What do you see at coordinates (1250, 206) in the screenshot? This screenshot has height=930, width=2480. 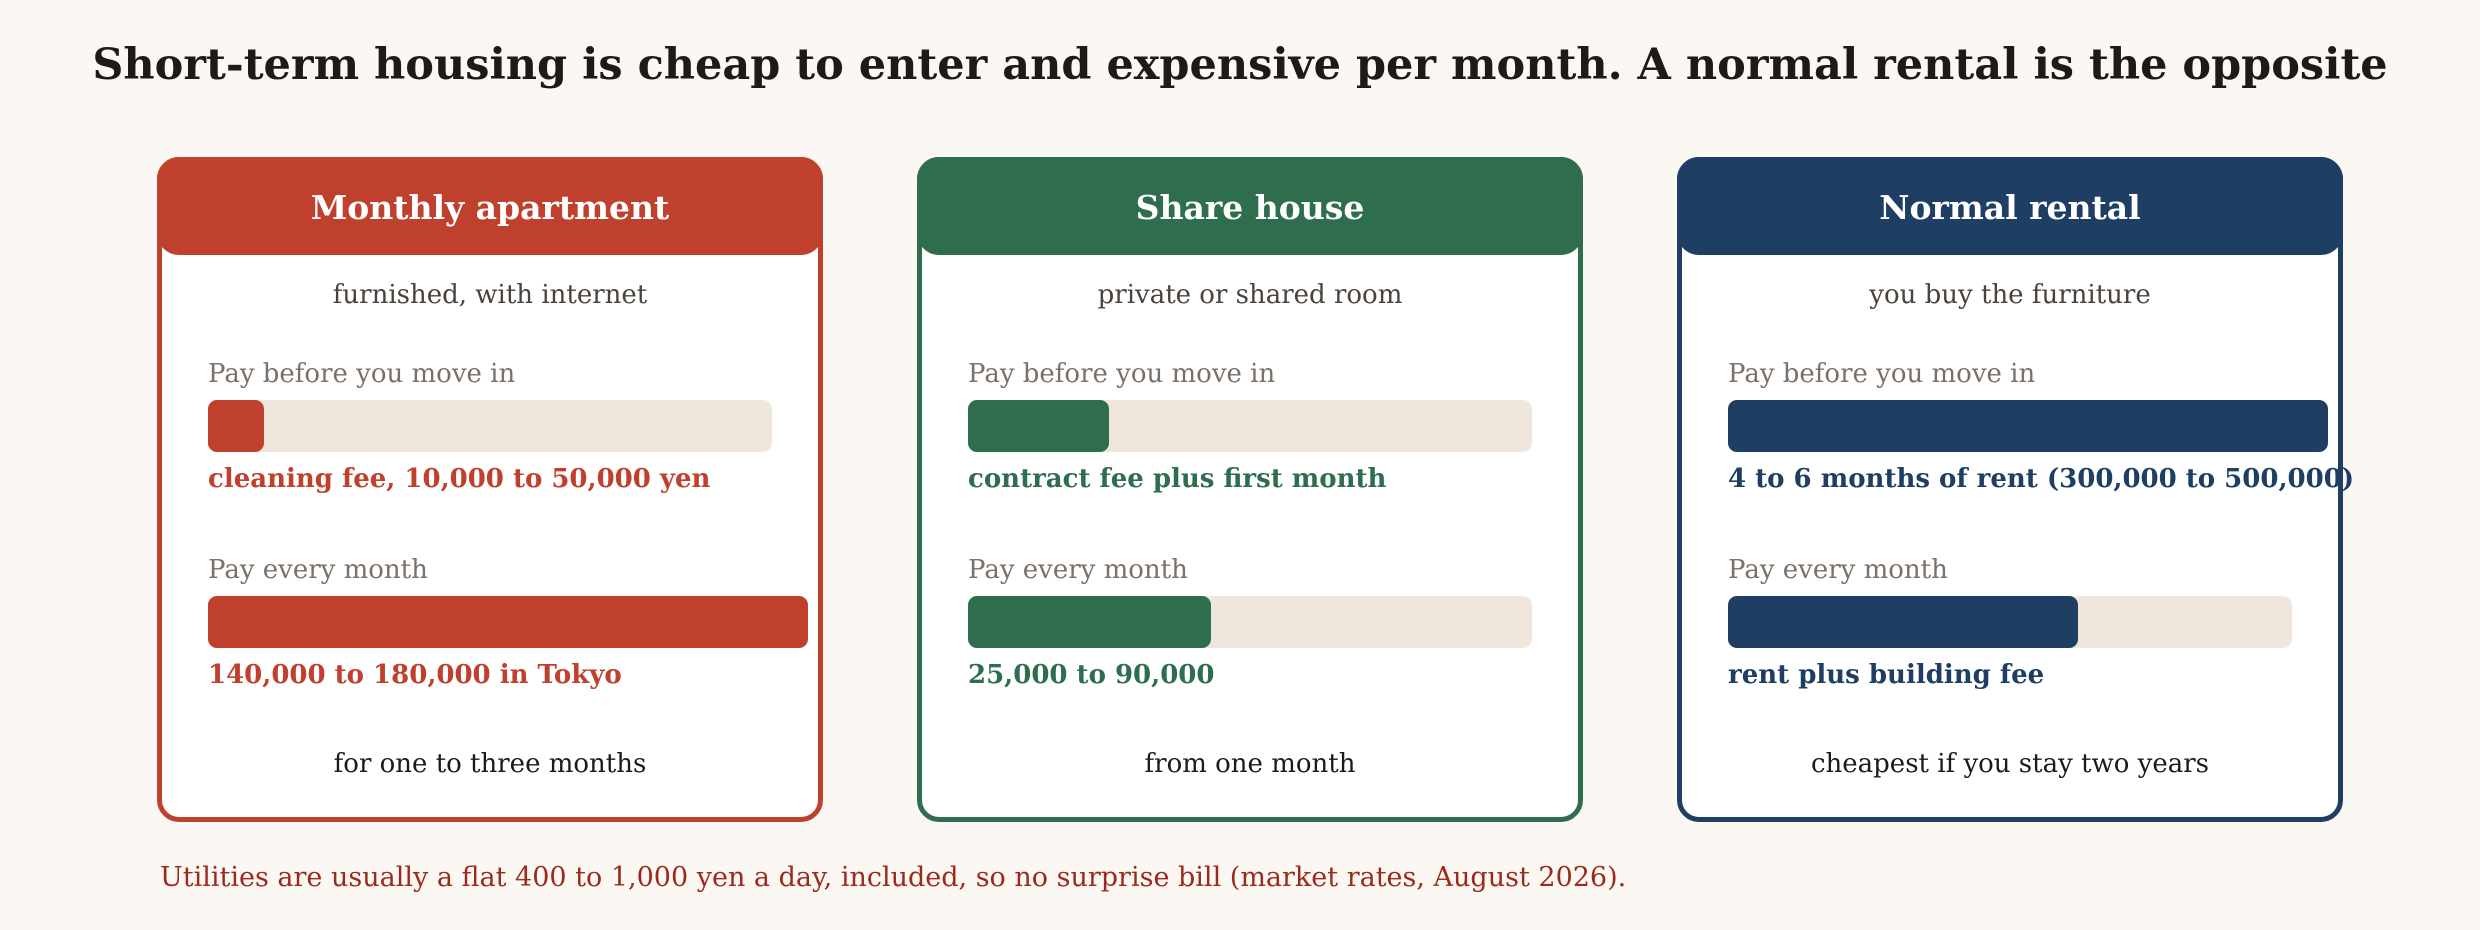 I see `card-header: Share house` at bounding box center [1250, 206].